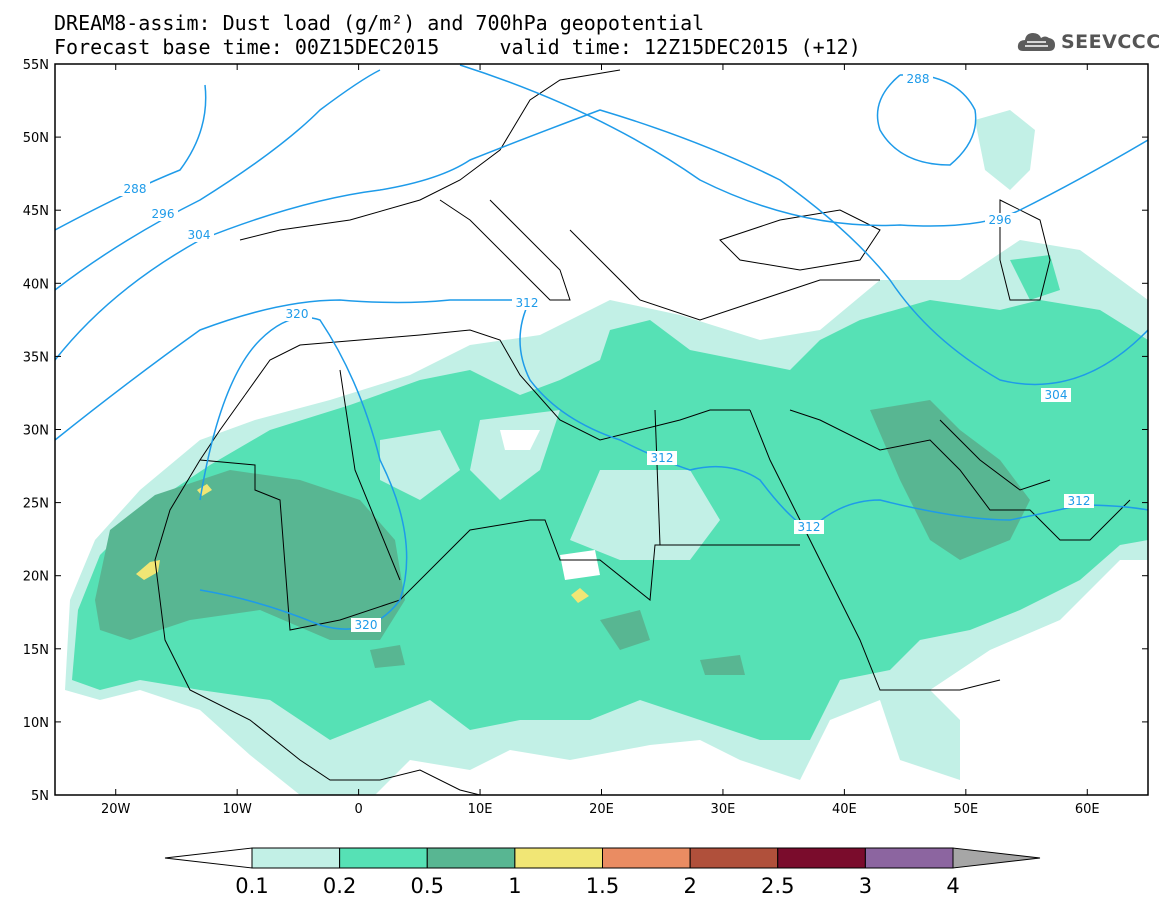 The height and width of the screenshot is (907, 1165). Describe the element at coordinates (237, 809) in the screenshot. I see `lon-label: 10W` at that location.